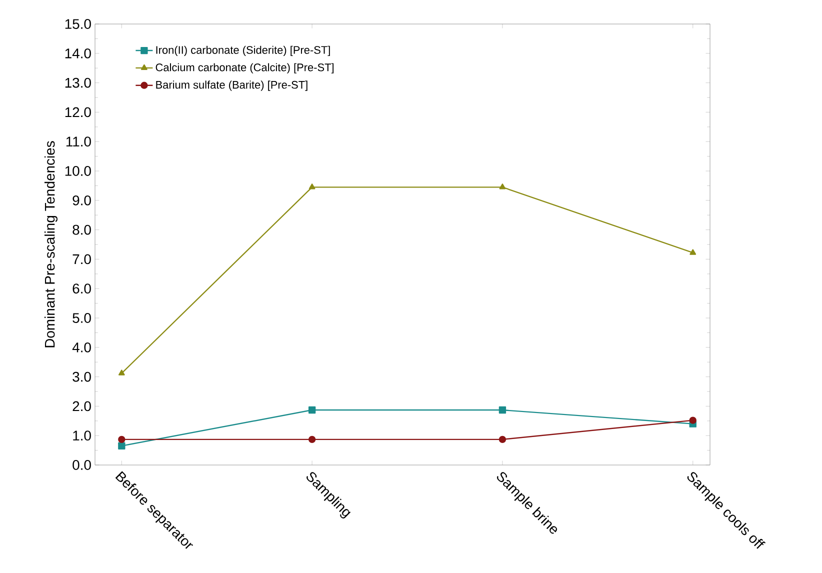  I want to click on y-tick-label: 9.0, so click(81, 200).